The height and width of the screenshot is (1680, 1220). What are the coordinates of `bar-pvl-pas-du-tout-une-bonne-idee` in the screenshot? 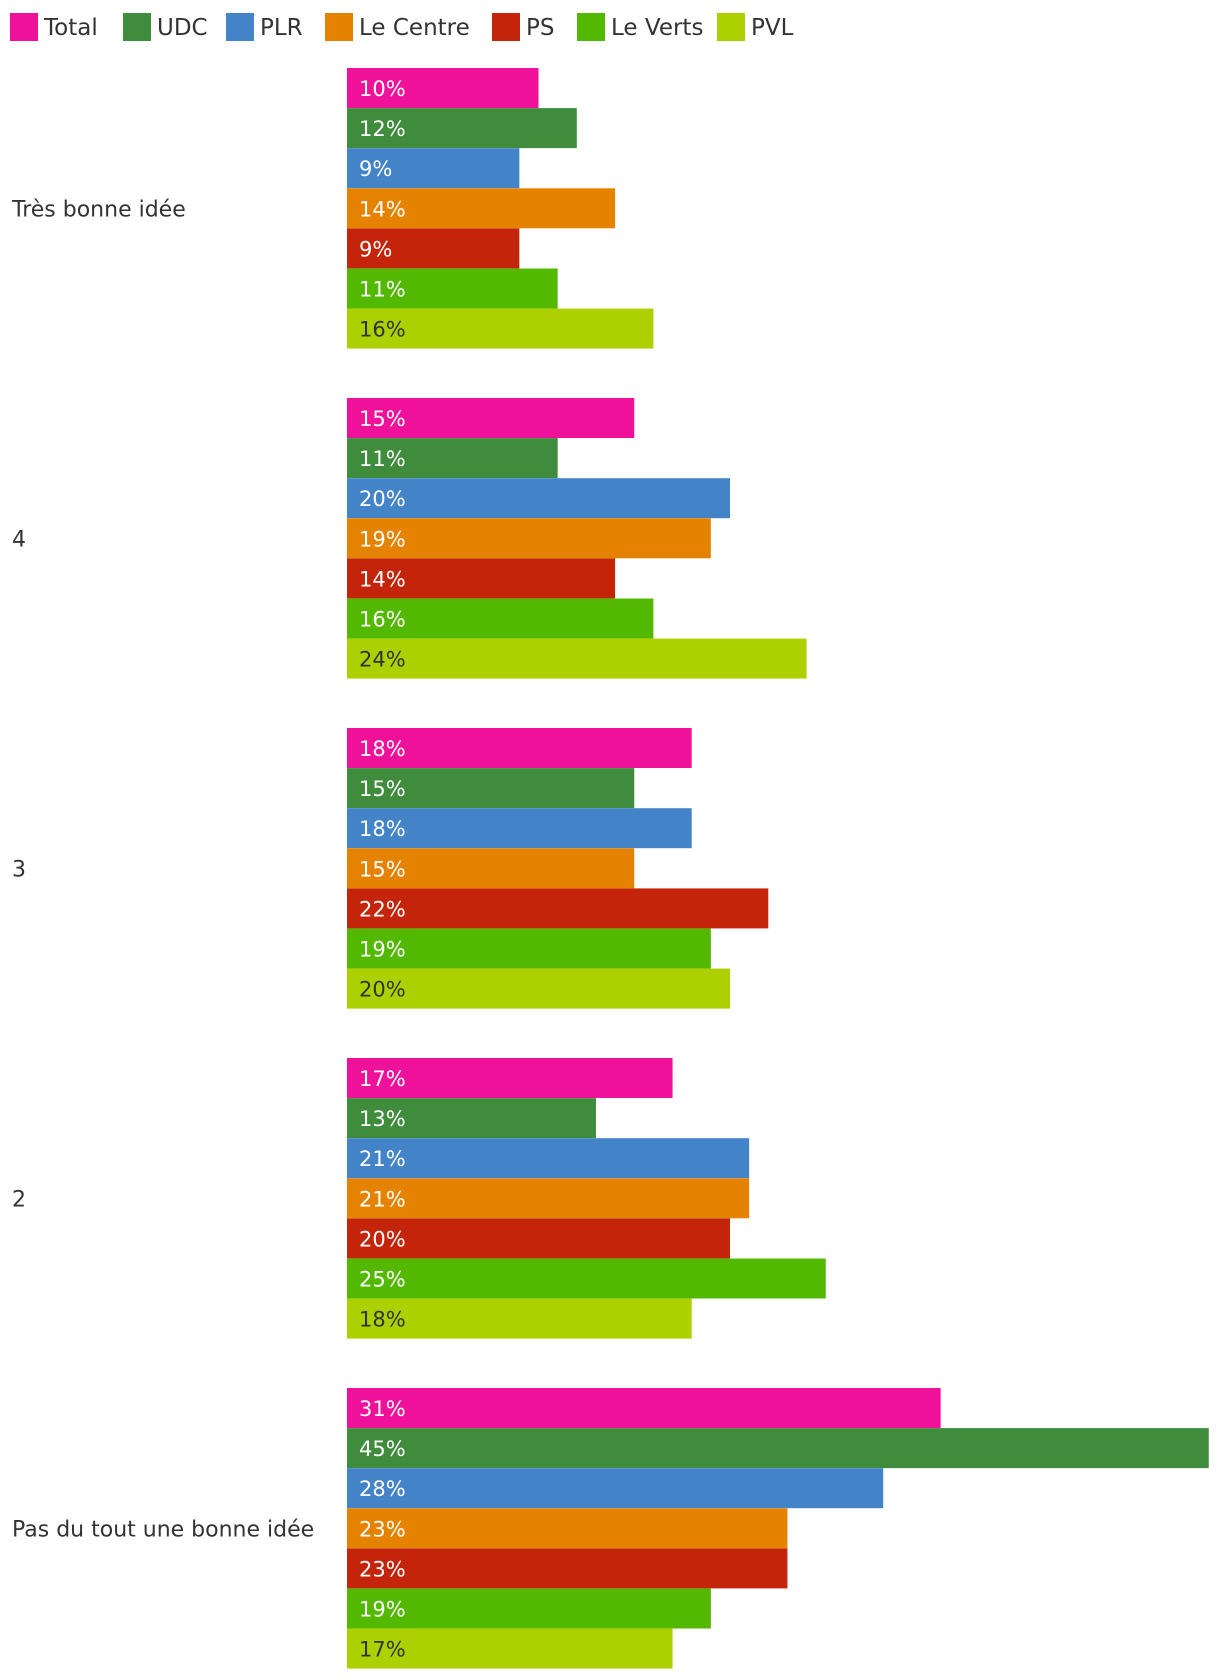 It's located at (510, 1648).